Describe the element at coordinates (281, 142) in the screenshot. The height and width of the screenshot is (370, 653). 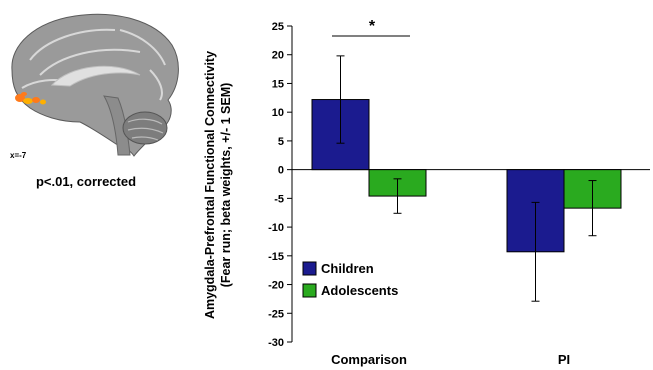
I see `y-tick-label: 5` at that location.